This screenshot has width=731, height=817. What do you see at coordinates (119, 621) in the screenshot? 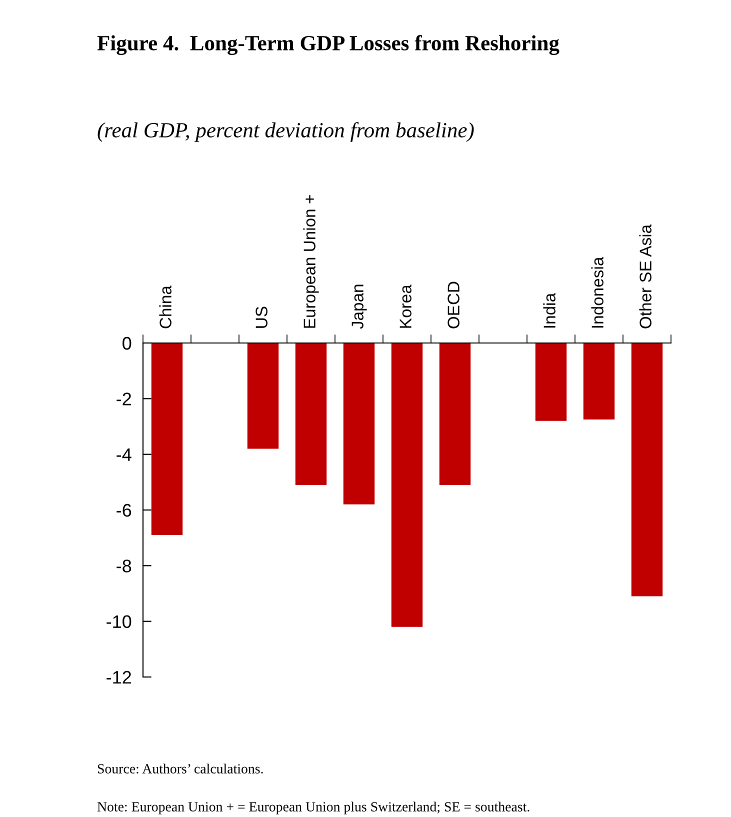
I see `y-tick-label: -10` at bounding box center [119, 621].